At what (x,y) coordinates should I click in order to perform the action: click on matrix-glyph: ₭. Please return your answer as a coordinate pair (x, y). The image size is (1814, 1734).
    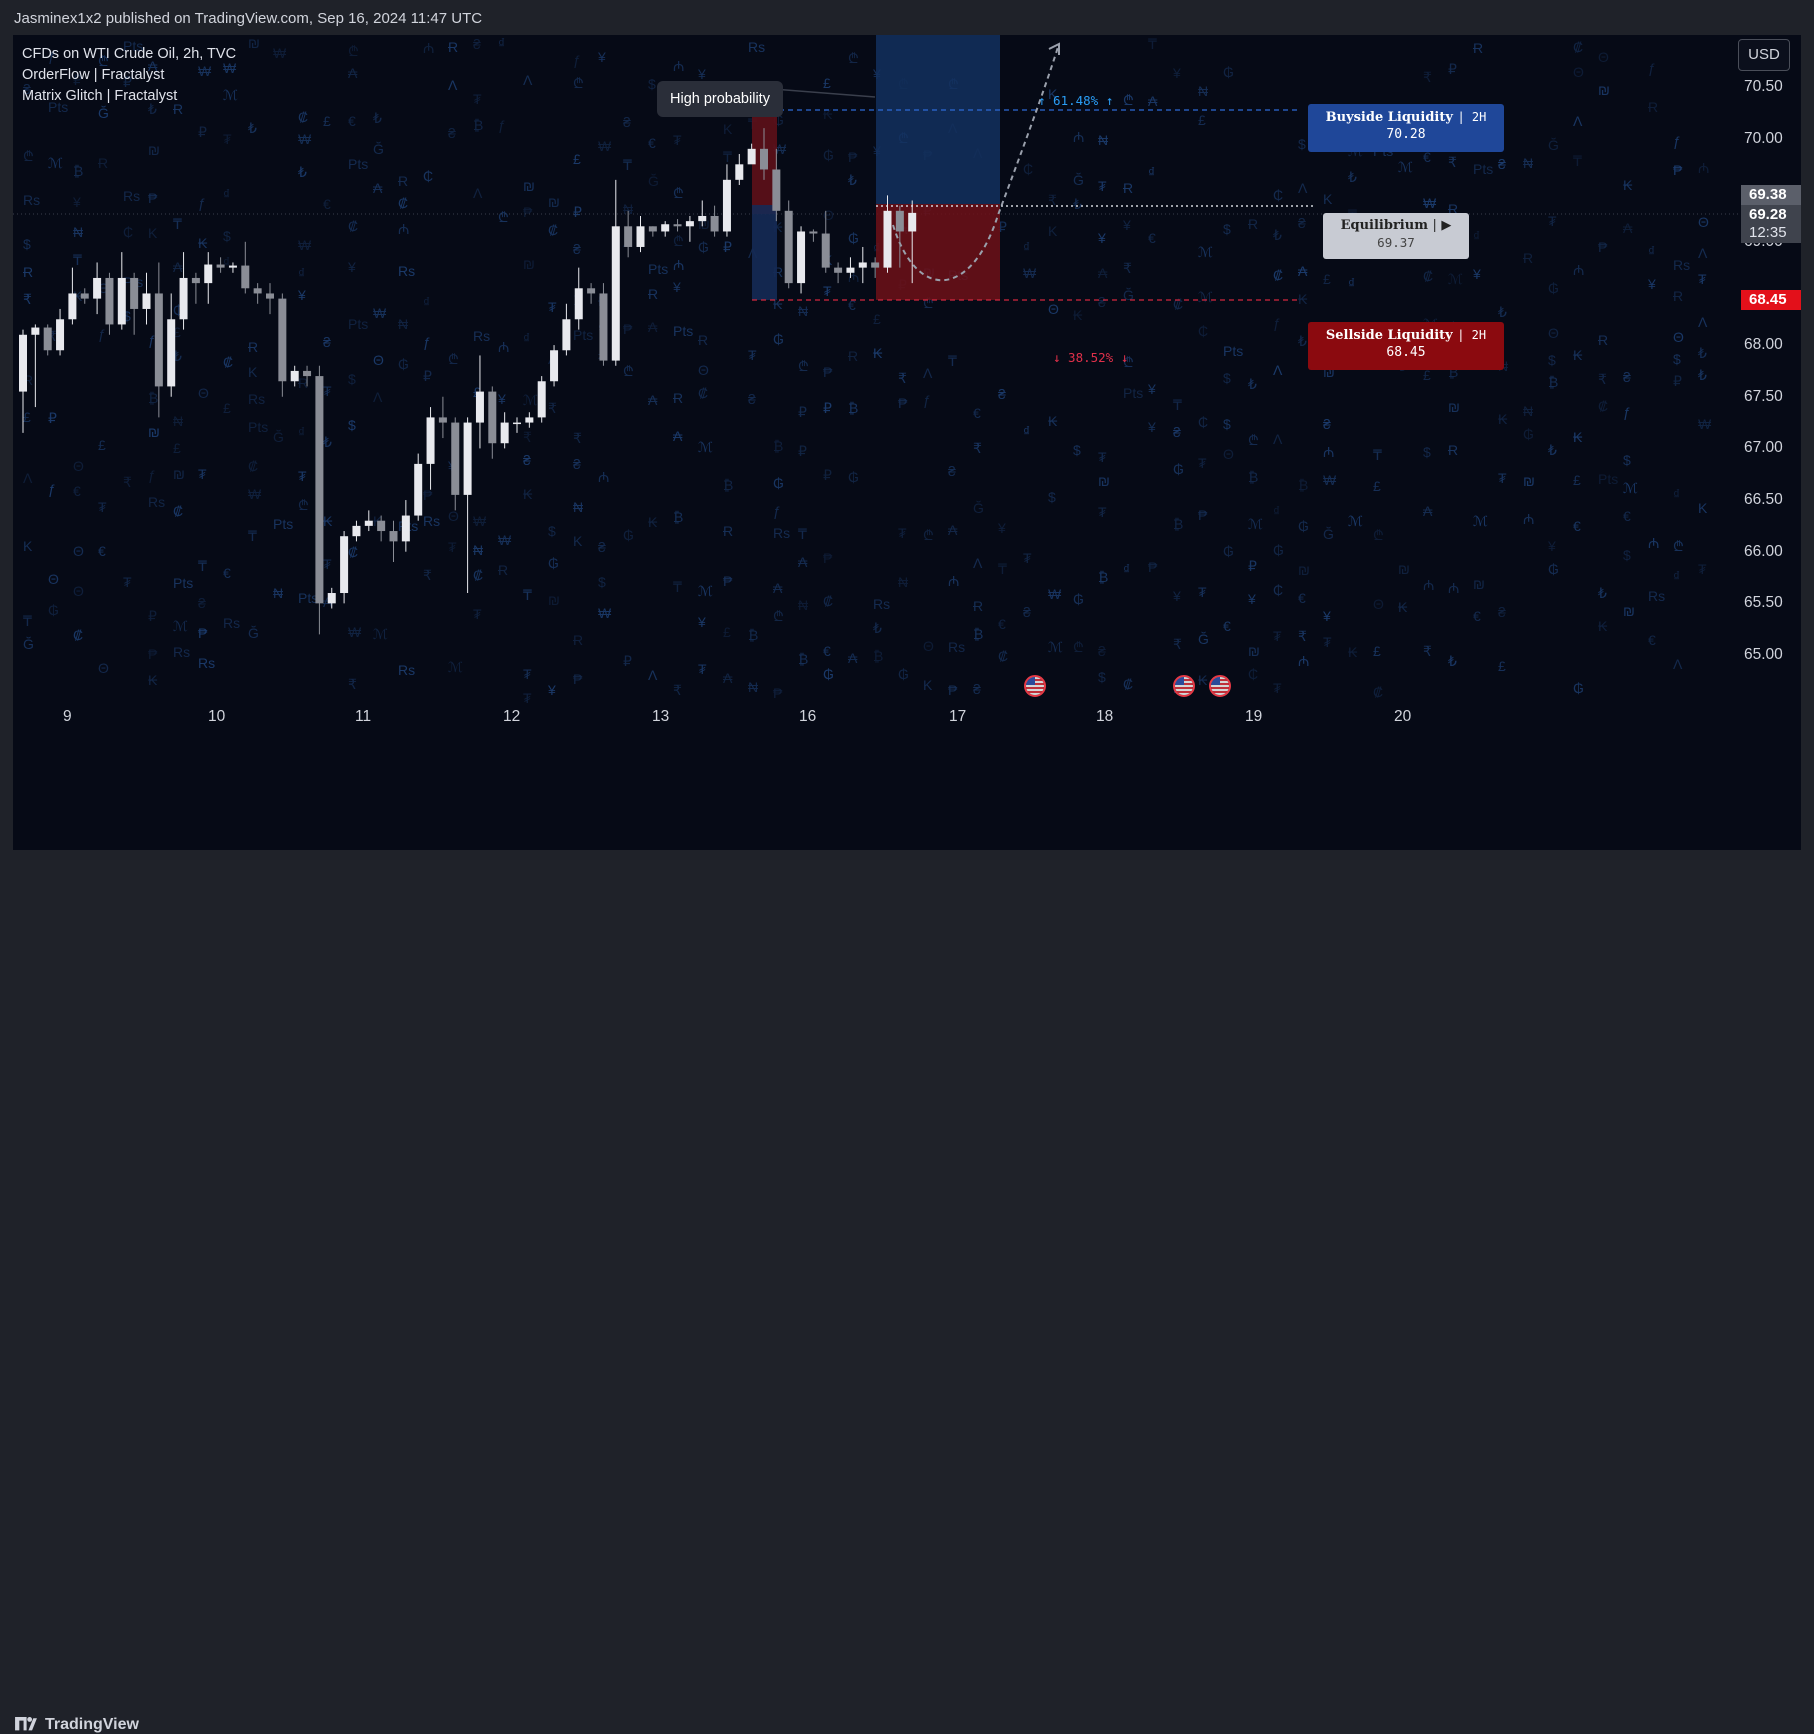
    Looking at the image, I should click on (78, 295).